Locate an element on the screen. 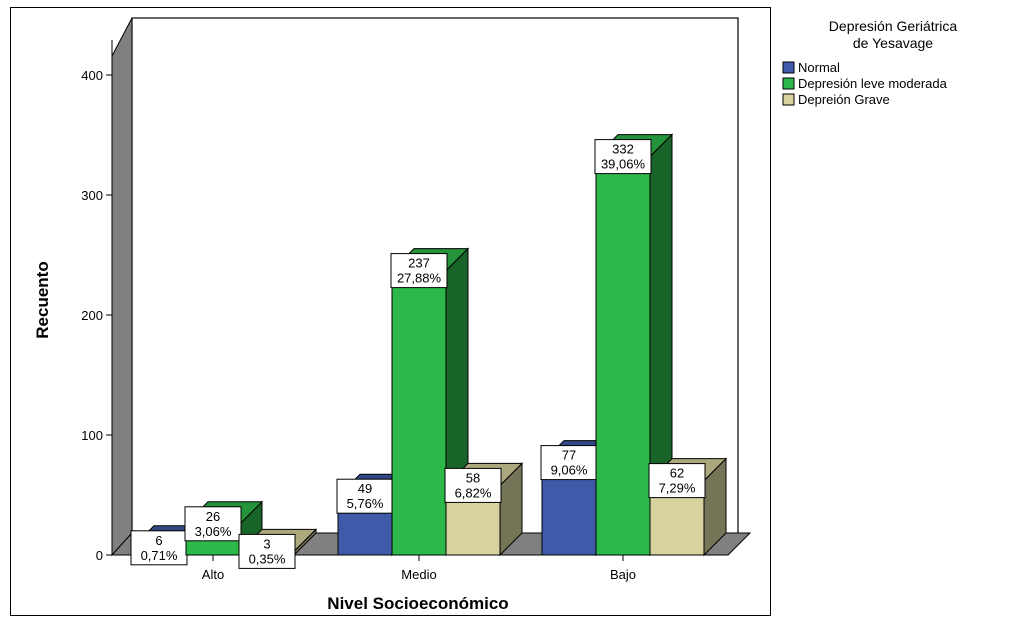 The image size is (1013, 629). data-label-percent: 5,76% is located at coordinates (365, 503).